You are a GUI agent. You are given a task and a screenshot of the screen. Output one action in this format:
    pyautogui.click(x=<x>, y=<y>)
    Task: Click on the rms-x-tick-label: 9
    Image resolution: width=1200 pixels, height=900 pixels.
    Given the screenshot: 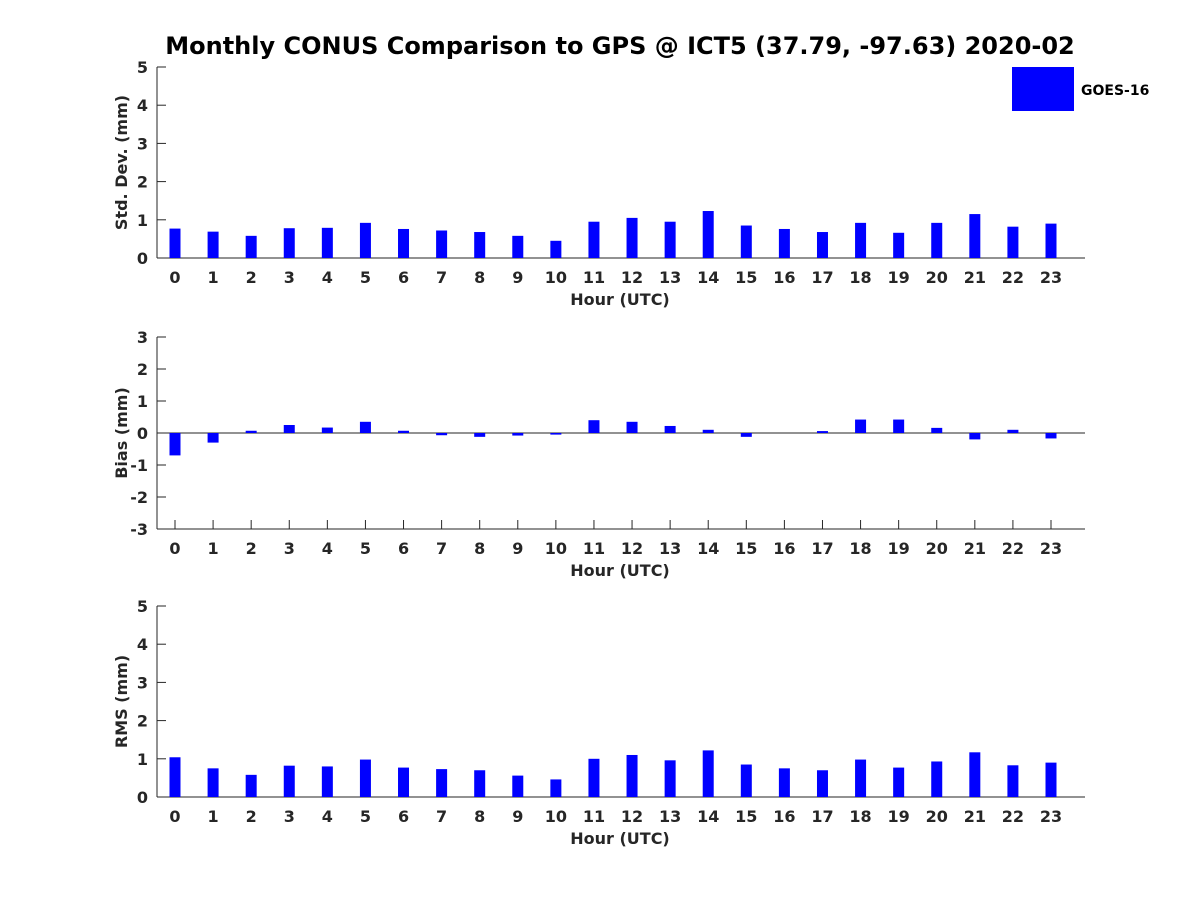 What is the action you would take?
    pyautogui.click(x=517, y=816)
    